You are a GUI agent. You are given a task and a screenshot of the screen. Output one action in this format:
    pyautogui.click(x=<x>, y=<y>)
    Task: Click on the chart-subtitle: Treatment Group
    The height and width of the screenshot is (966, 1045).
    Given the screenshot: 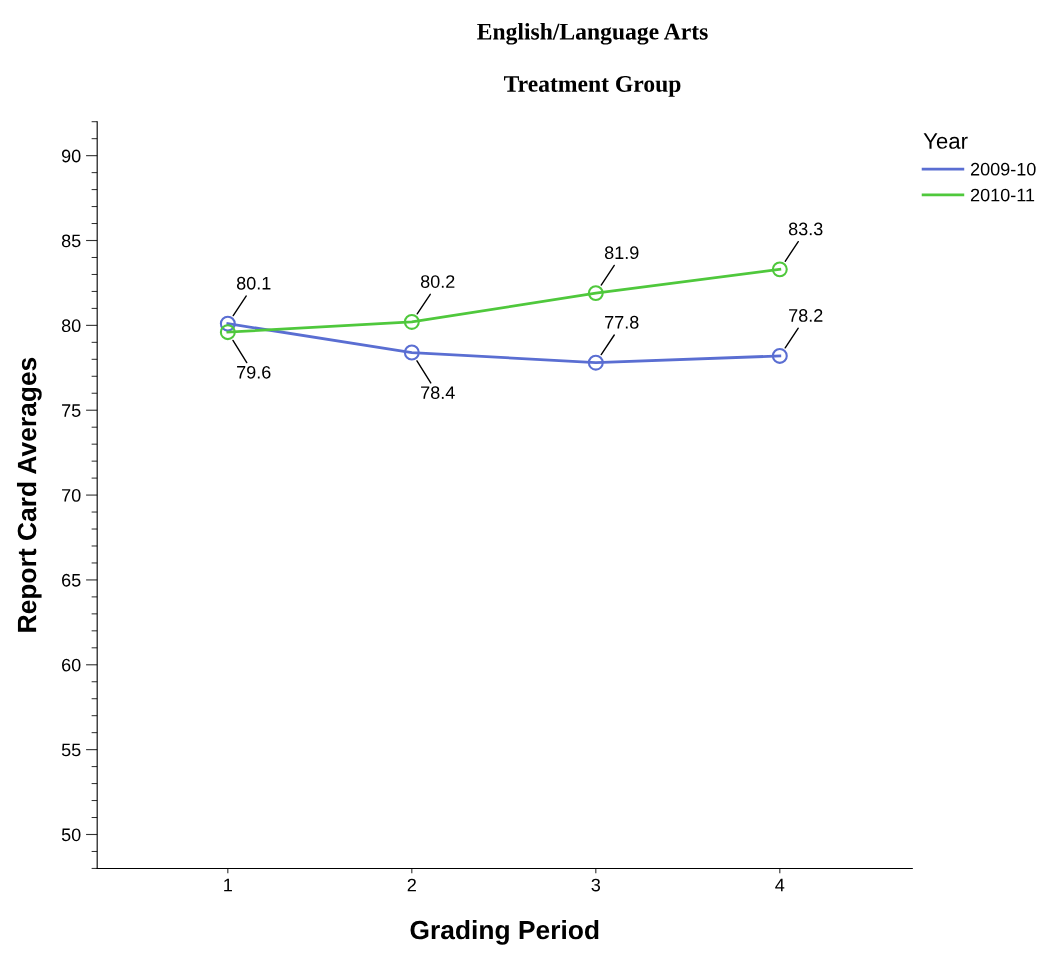 What is the action you would take?
    pyautogui.click(x=592, y=86)
    